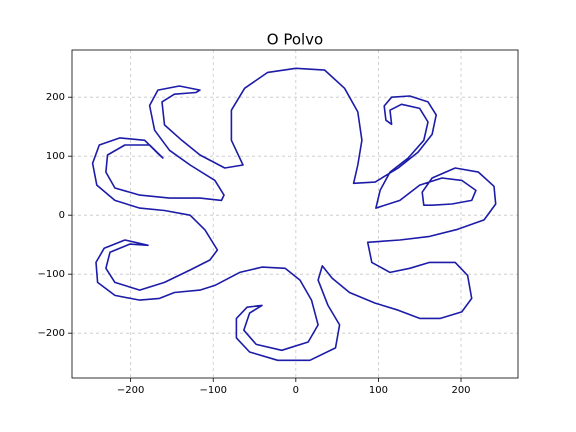 The image size is (576, 432). I want to click on y-tick-label: −200, so click(51, 333).